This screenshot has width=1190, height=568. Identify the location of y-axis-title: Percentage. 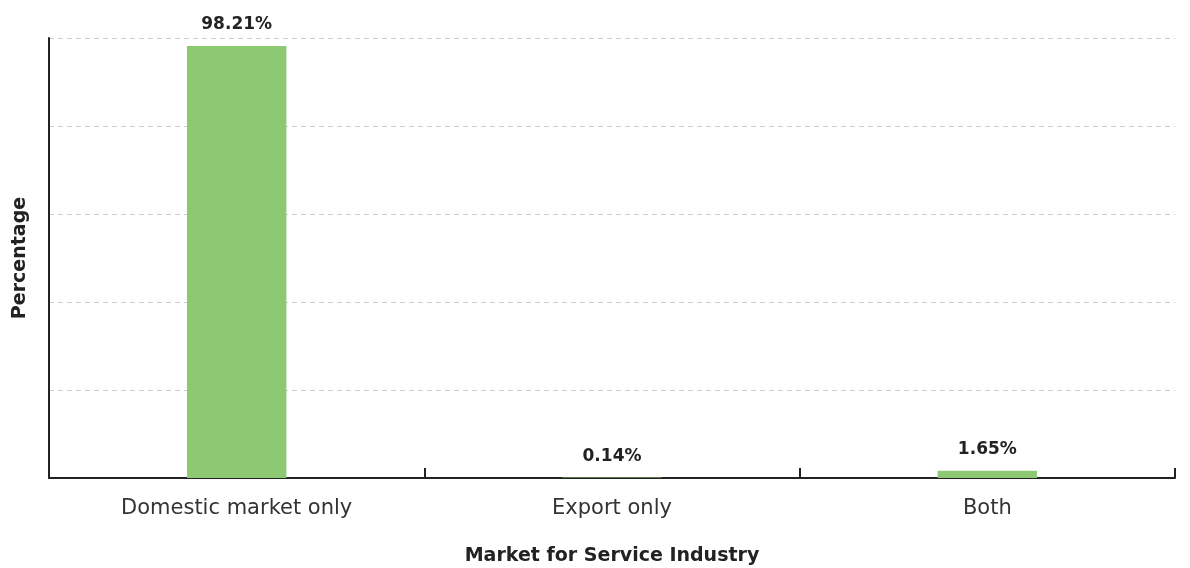
(17, 258).